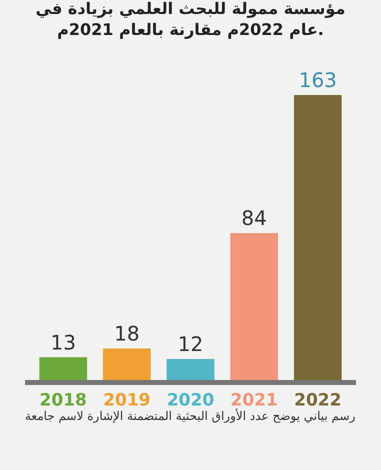  Describe the element at coordinates (318, 400) in the screenshot. I see `x-tick-label: 2022` at that location.